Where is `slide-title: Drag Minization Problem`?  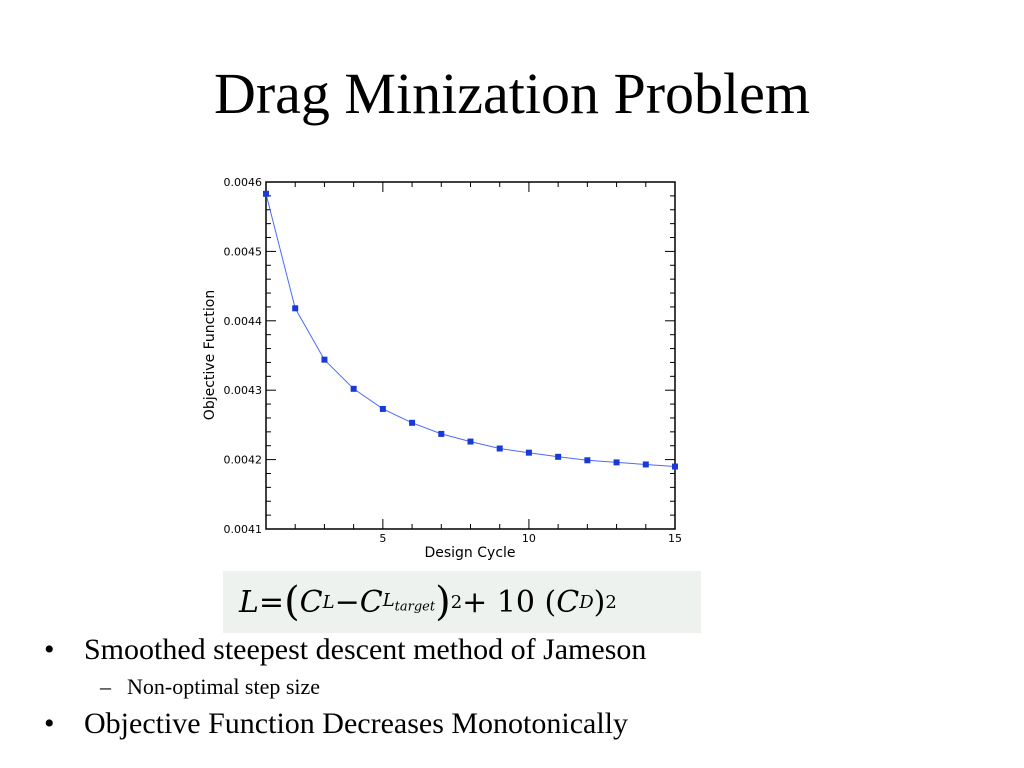 slide-title: Drag Minization Problem is located at coordinates (511, 93).